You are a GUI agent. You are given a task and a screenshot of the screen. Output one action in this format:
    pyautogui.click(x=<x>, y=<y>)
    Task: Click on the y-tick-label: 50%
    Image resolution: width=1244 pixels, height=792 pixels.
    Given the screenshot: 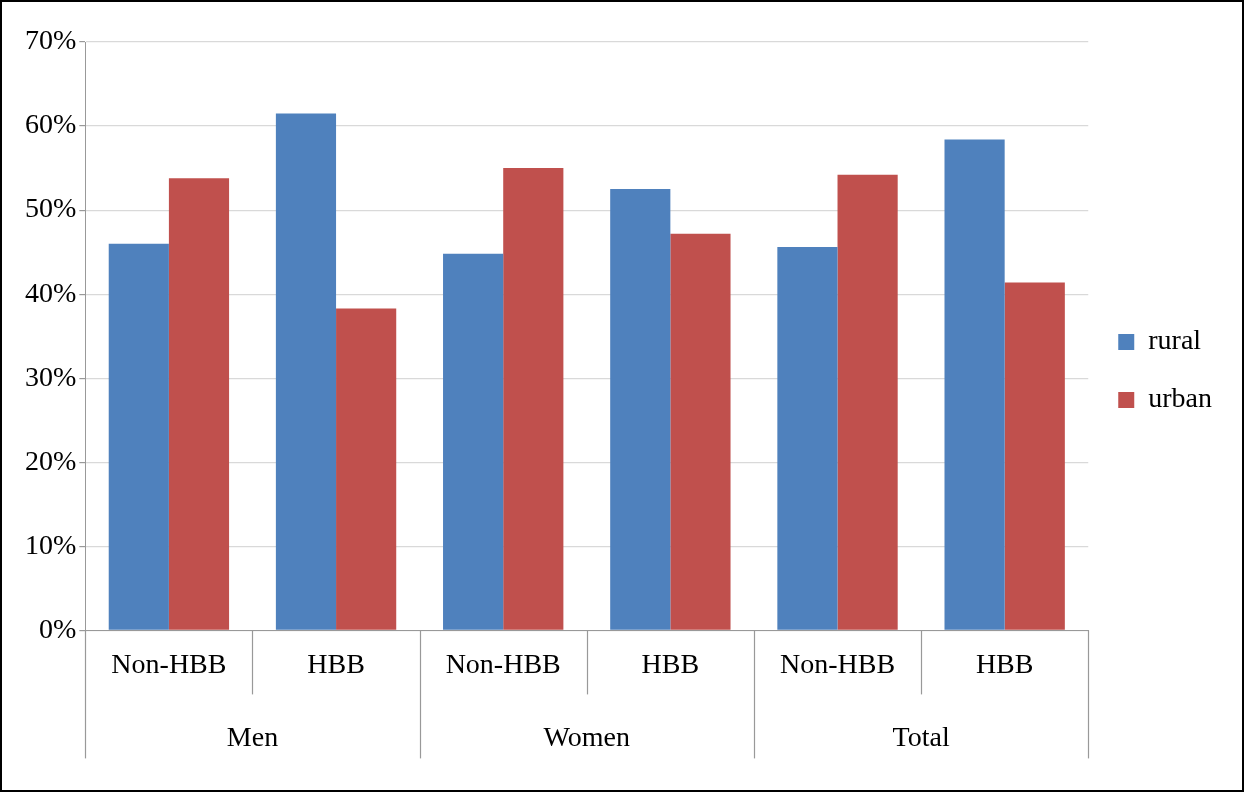 What is the action you would take?
    pyautogui.click(x=51, y=208)
    